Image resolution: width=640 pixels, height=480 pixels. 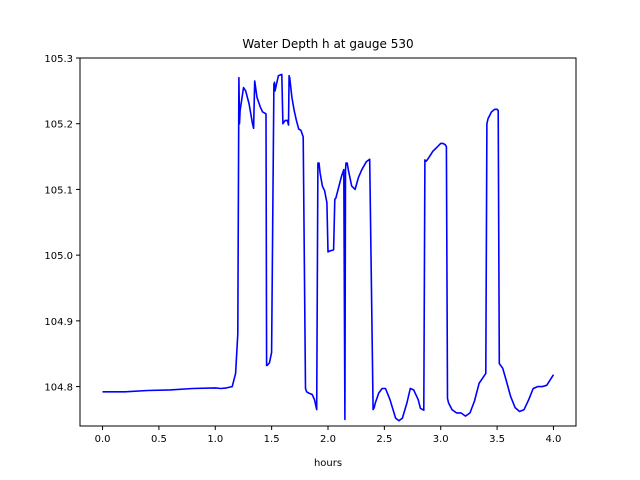 What do you see at coordinates (103, 439) in the screenshot?
I see `x-tick-label: 0.0` at bounding box center [103, 439].